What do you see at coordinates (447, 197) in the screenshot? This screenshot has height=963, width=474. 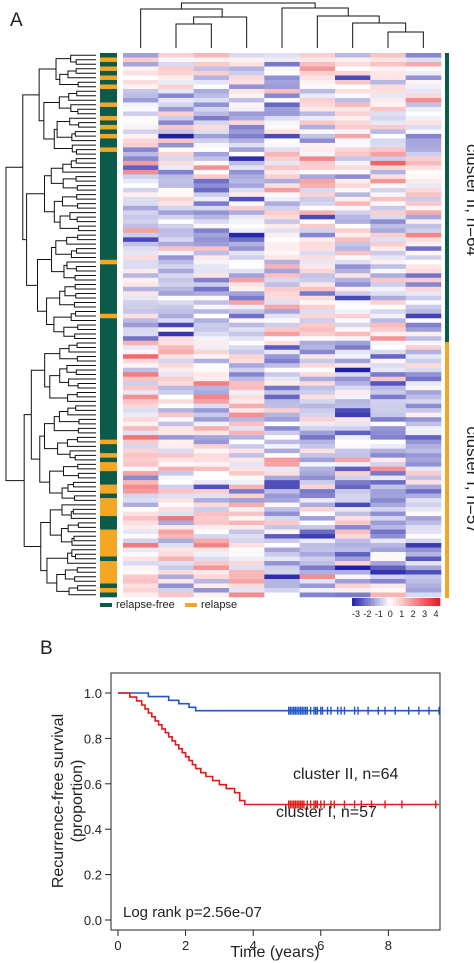 I see `cluster-ii-bar` at bounding box center [447, 197].